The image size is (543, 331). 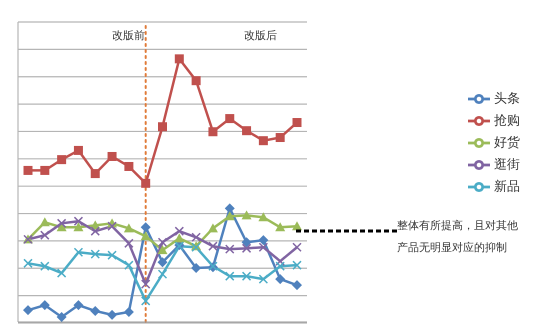 What do you see at coordinates (458, 237) in the screenshot?
I see `text: 整体有所提高，且对其他产品无明显对应的抑制` at bounding box center [458, 237].